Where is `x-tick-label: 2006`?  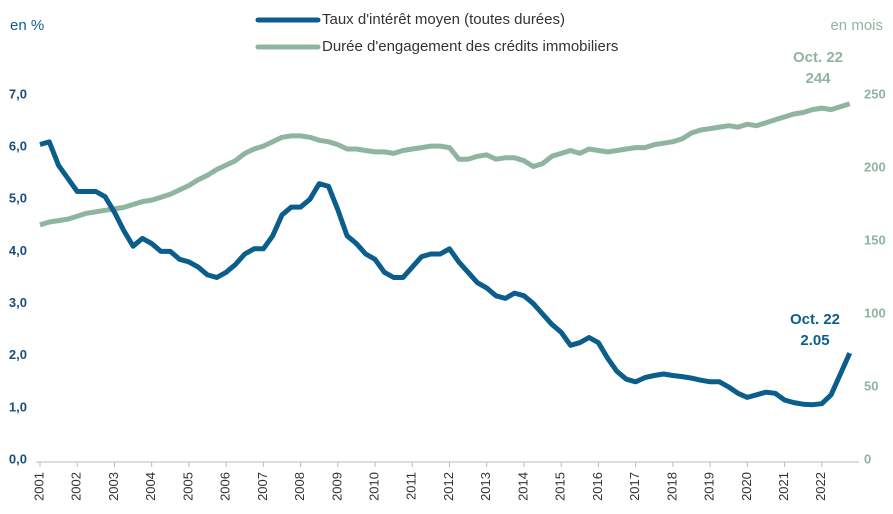 x-tick-label: 2006 is located at coordinates (225, 486).